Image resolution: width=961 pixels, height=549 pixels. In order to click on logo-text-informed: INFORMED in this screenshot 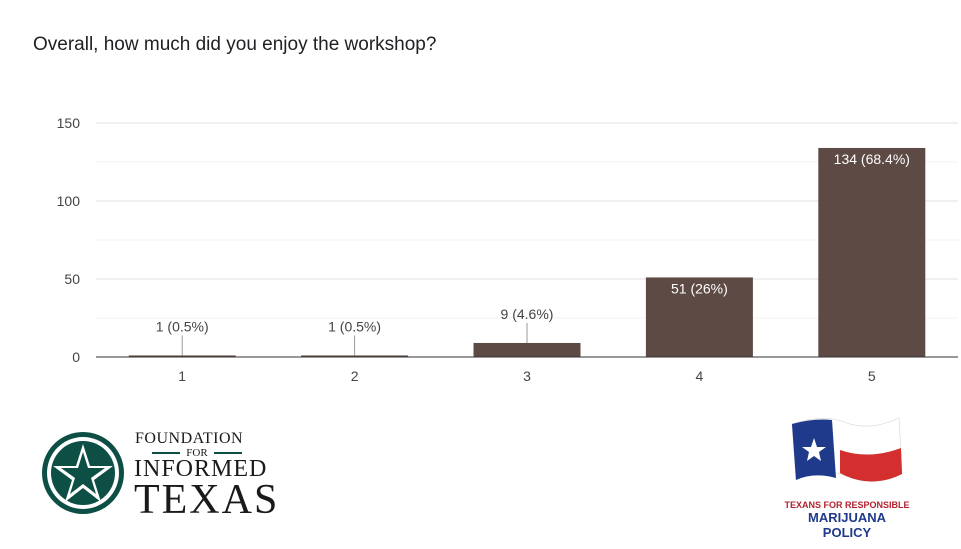, I will do `click(201, 469)`.